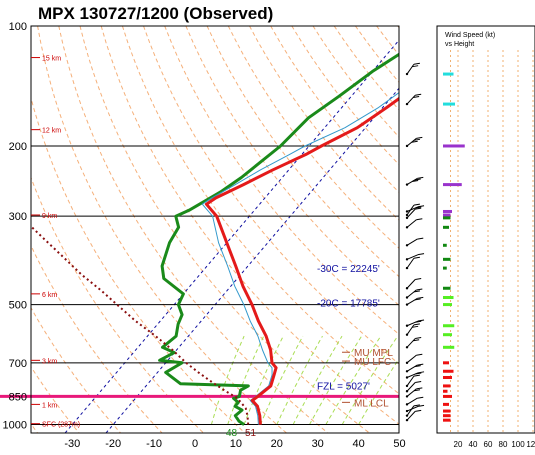  What do you see at coordinates (195, 444) in the screenshot?
I see `temperature-tick-label: 0` at bounding box center [195, 444].